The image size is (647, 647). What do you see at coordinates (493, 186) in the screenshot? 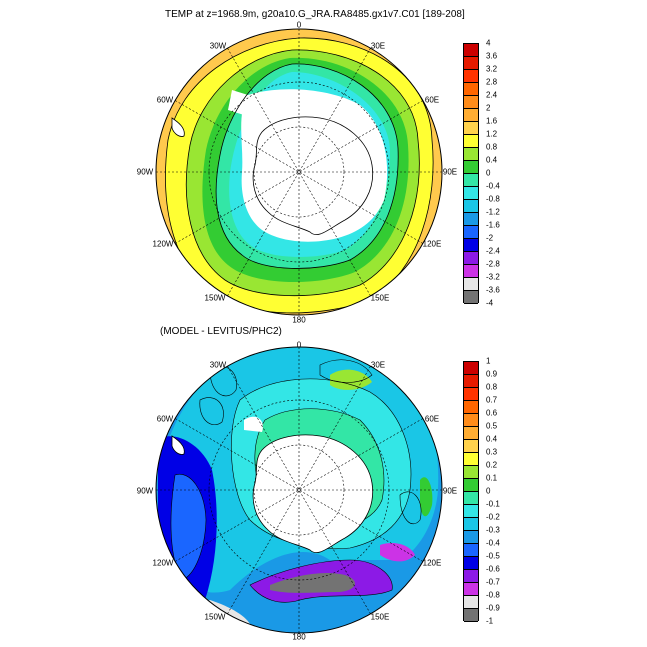
I see `top-colorbar-label: -0.4` at bounding box center [493, 186].